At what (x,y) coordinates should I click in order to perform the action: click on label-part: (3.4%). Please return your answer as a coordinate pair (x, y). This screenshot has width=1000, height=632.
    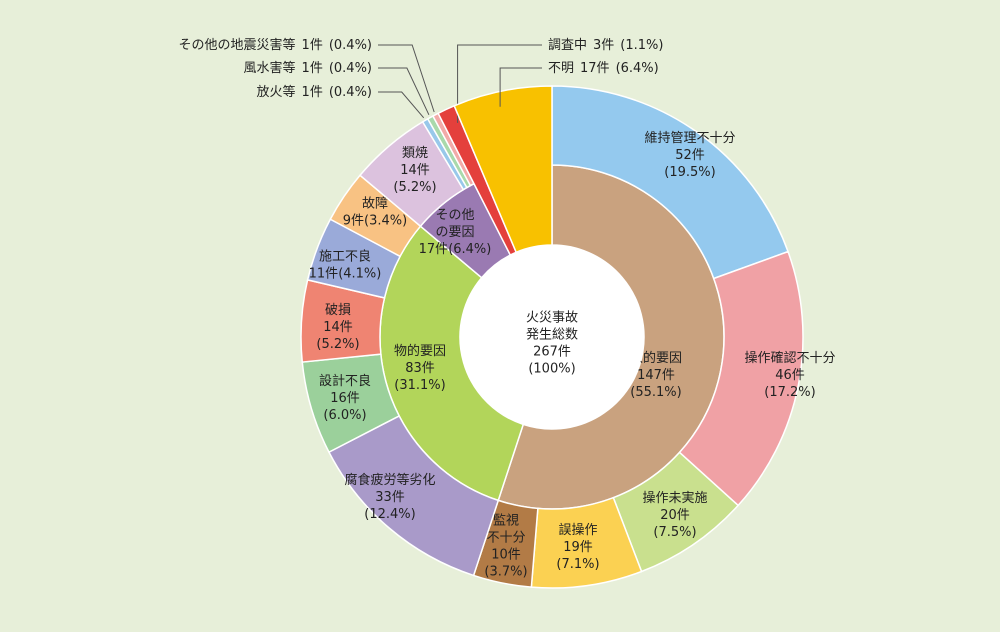
    Looking at the image, I should click on (385, 220).